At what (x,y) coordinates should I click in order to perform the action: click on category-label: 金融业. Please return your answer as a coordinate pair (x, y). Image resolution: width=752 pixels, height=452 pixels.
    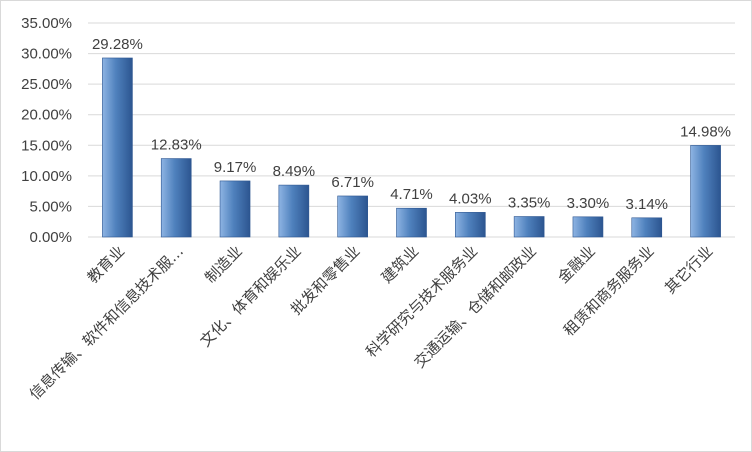
    Looking at the image, I should click on (576, 264).